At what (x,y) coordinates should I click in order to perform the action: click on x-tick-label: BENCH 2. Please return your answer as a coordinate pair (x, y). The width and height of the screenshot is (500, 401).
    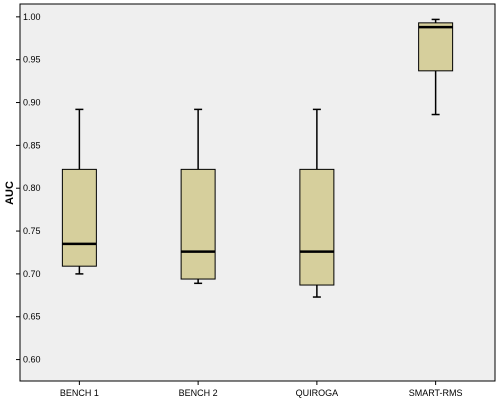
    Looking at the image, I should click on (198, 393).